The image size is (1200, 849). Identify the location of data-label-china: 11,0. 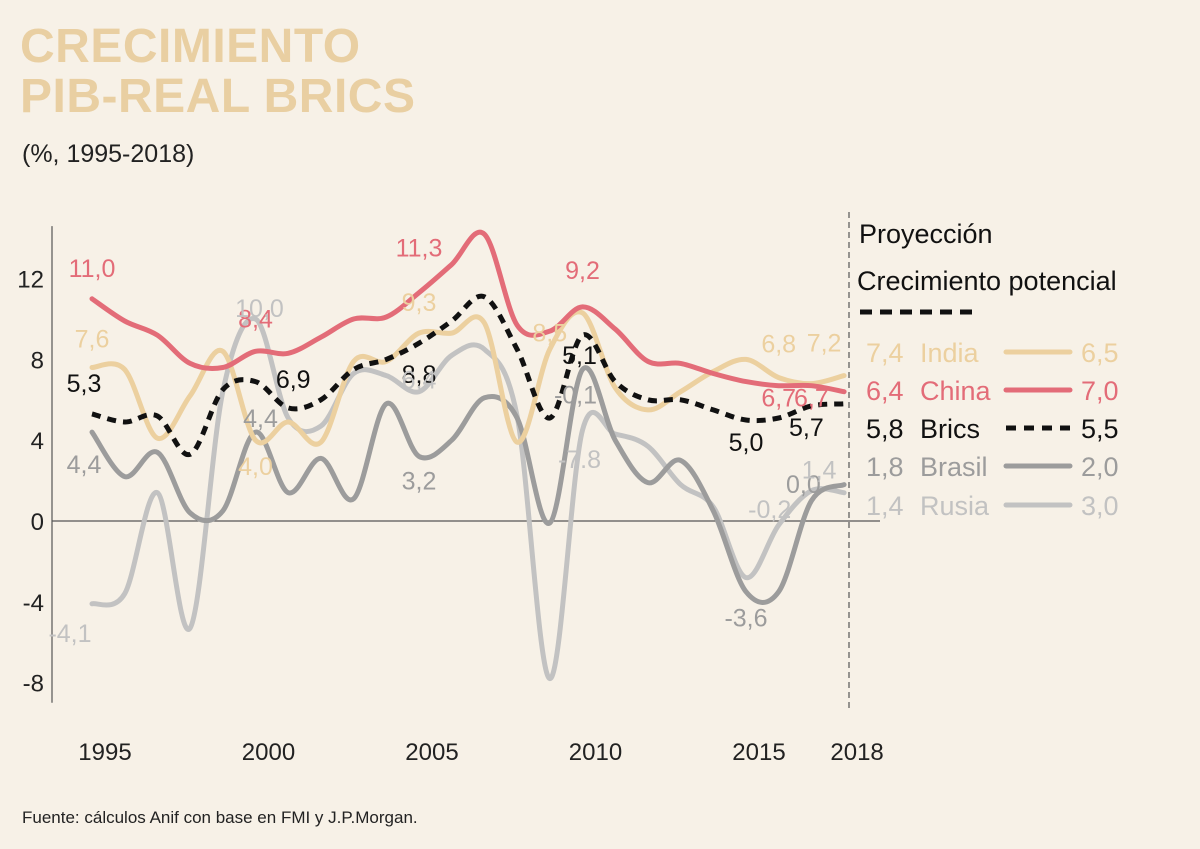
(92, 269).